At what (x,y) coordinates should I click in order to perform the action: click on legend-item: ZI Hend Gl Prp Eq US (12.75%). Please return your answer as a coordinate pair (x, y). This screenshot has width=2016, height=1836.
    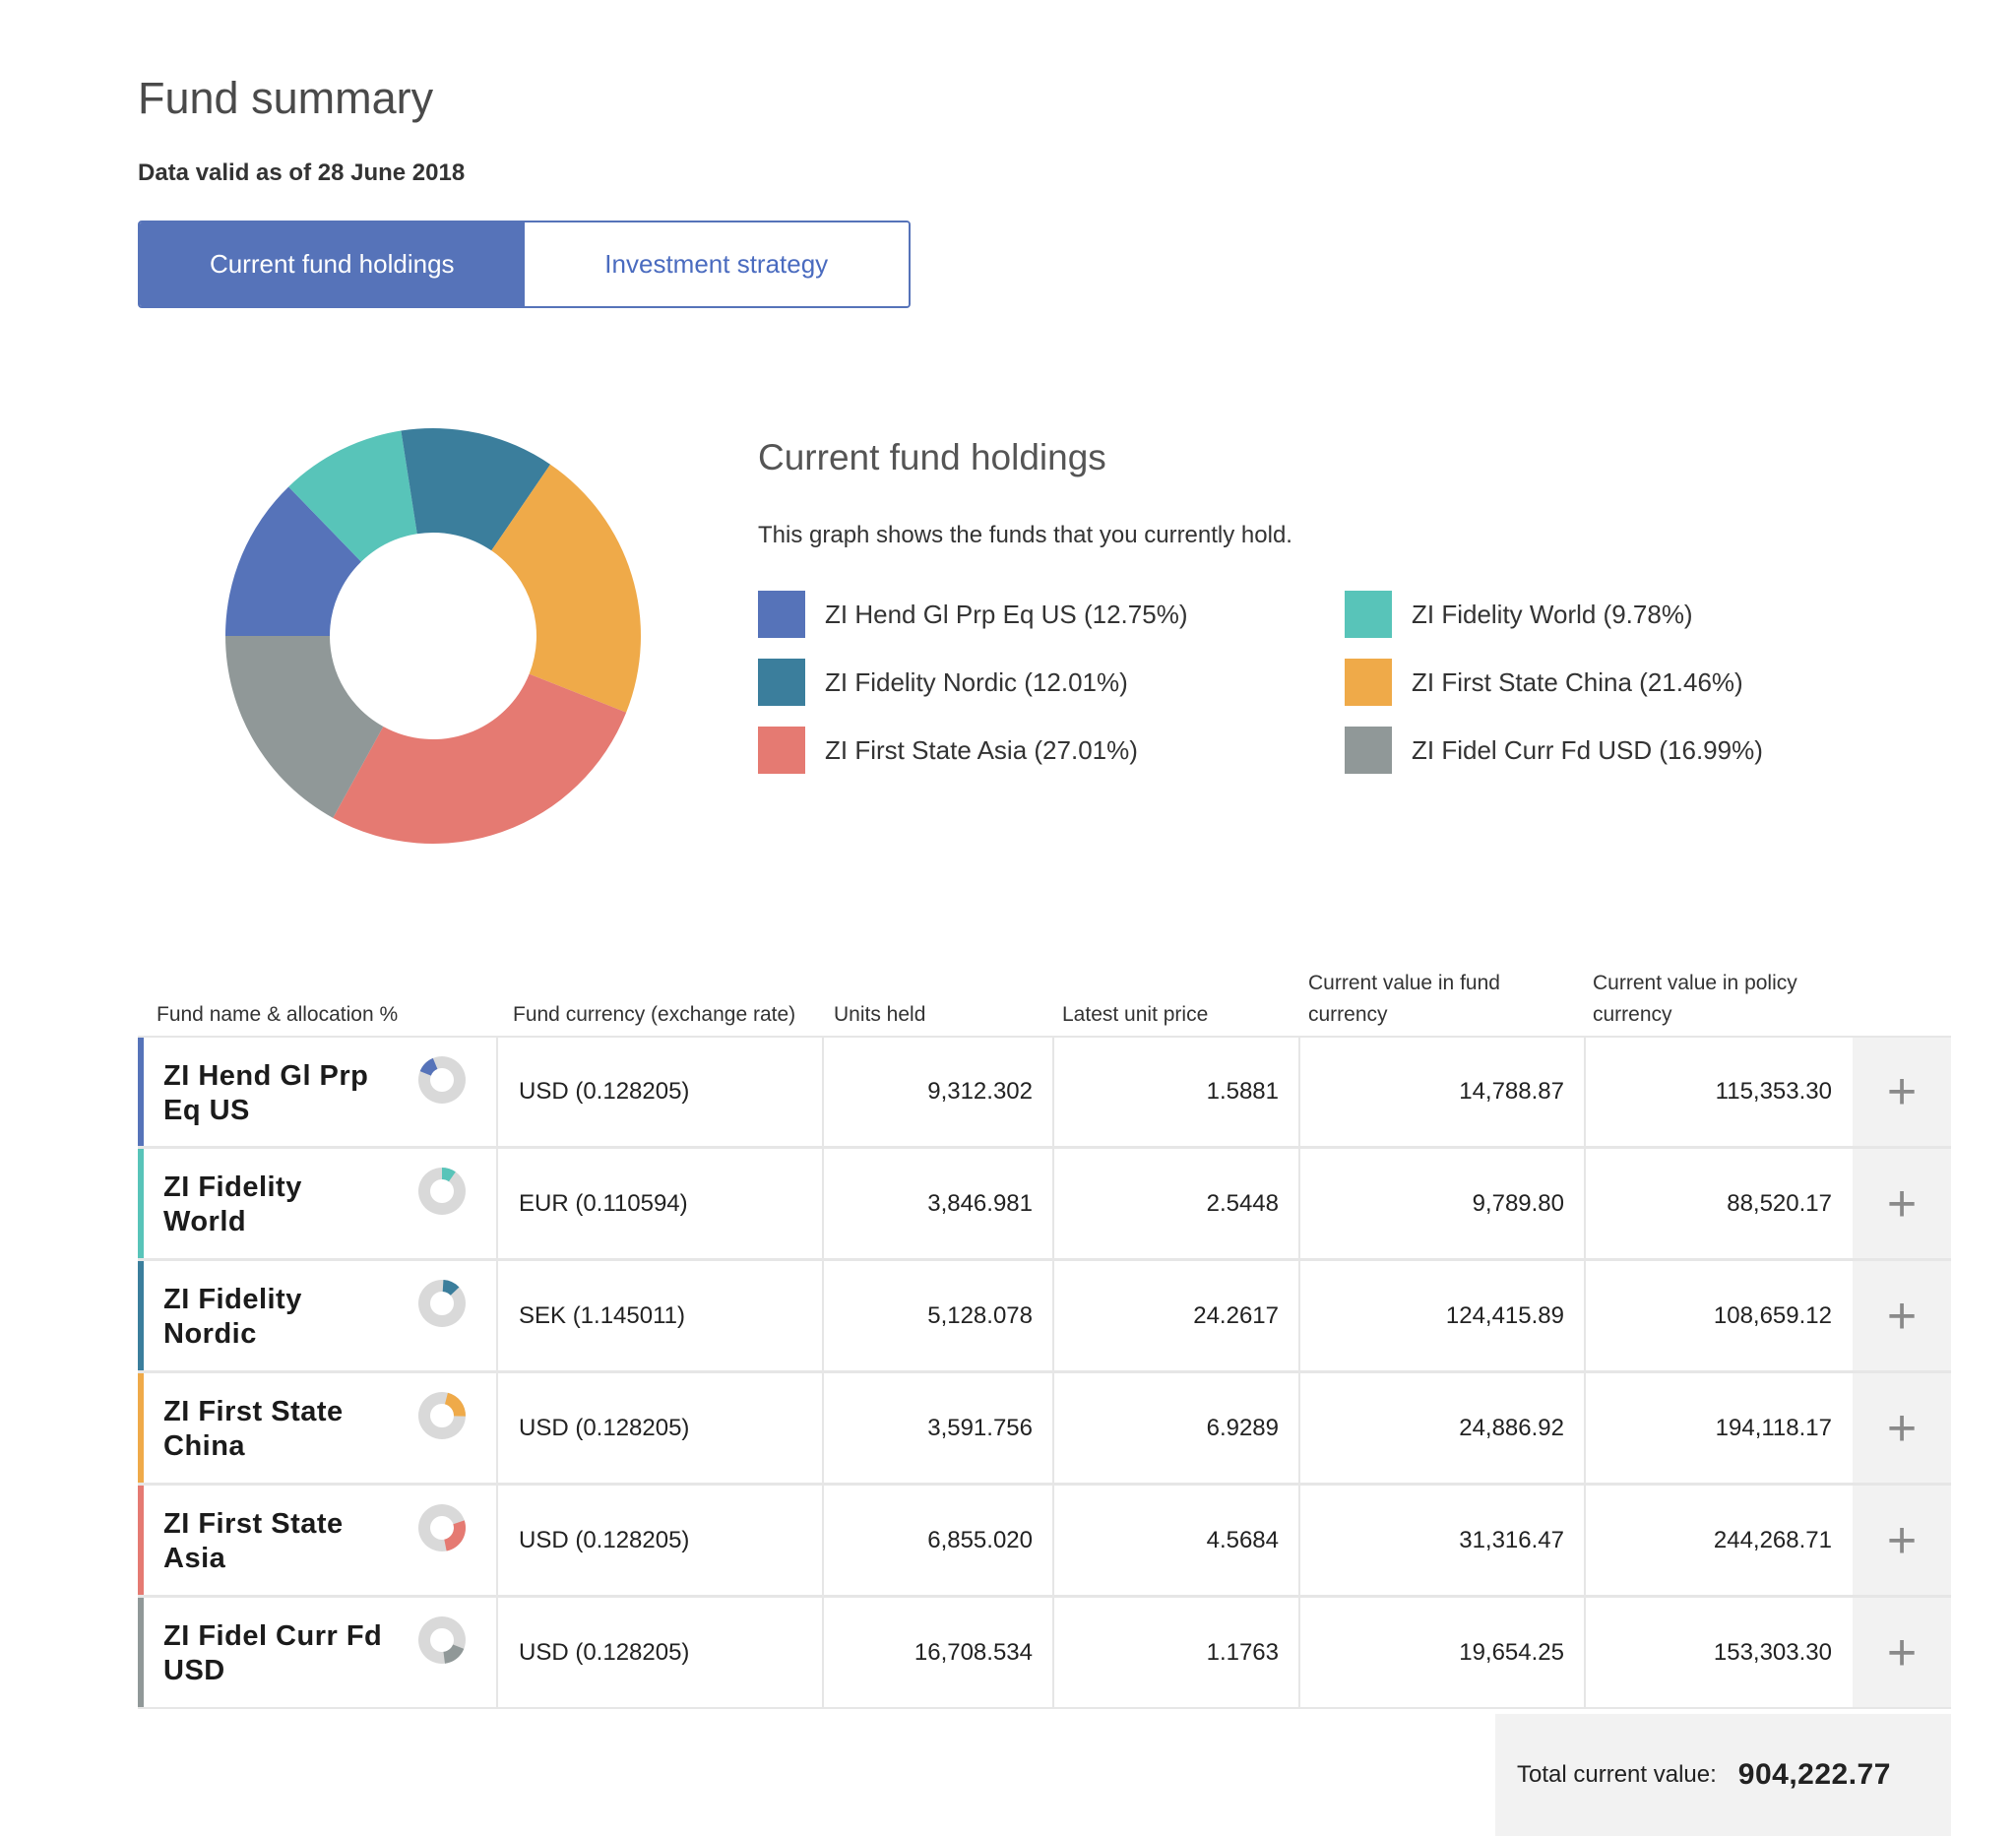
    Looking at the image, I should click on (1051, 614).